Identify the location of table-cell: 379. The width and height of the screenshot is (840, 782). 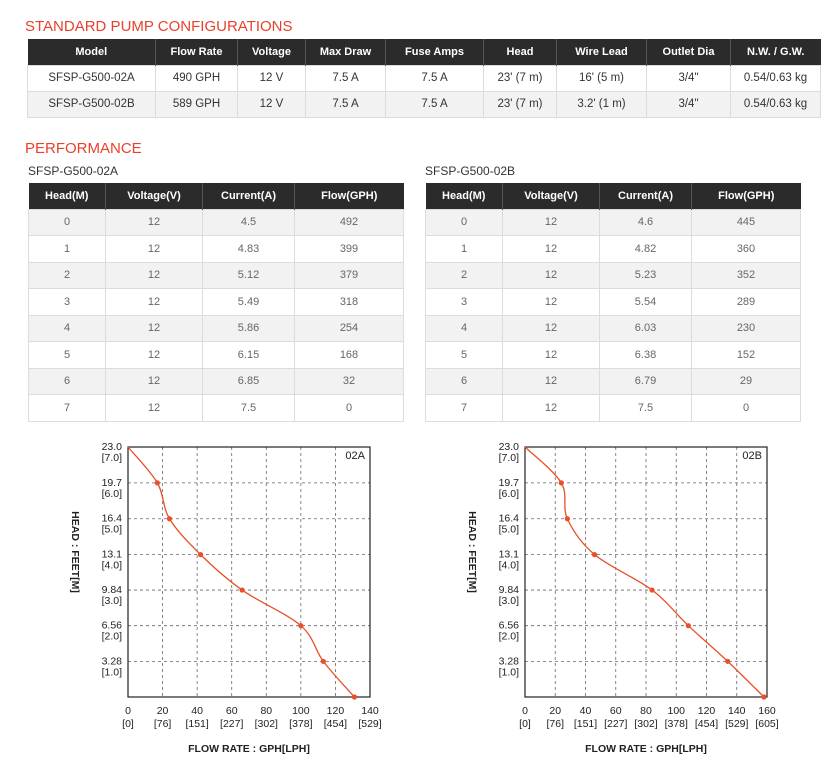
(349, 275).